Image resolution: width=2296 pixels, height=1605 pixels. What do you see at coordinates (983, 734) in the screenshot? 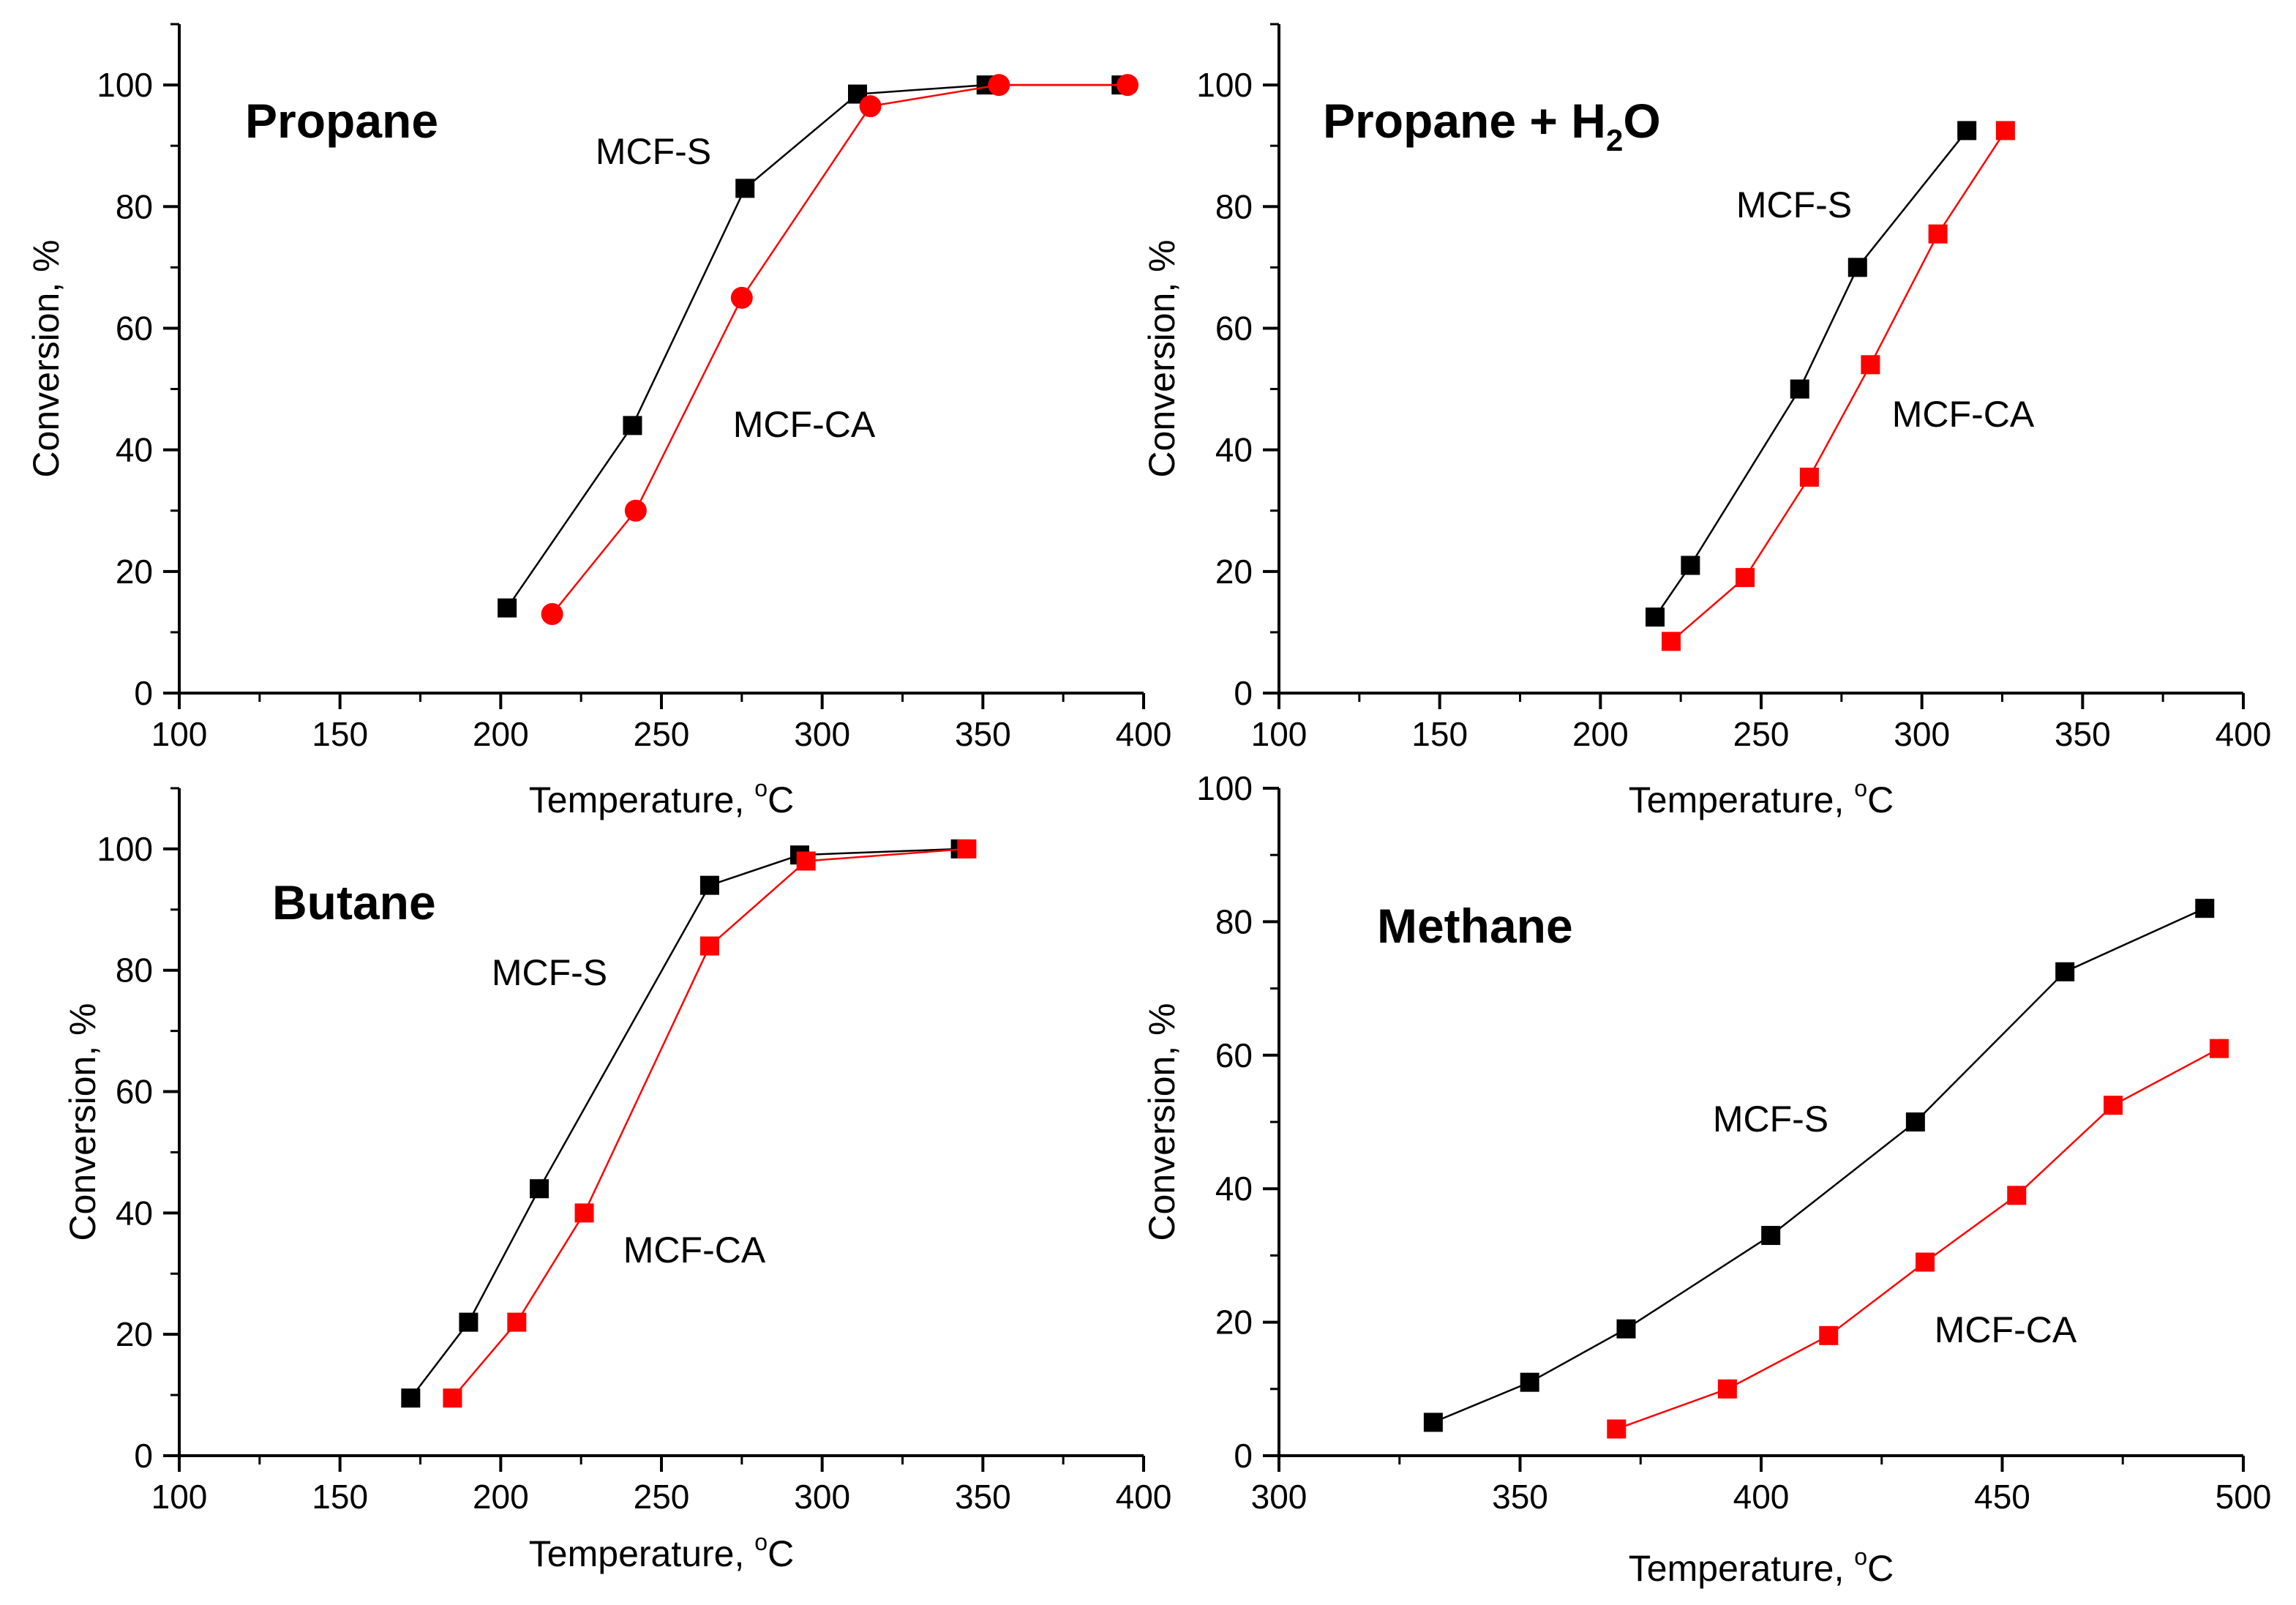
I see `x-tick-label: 350` at bounding box center [983, 734].